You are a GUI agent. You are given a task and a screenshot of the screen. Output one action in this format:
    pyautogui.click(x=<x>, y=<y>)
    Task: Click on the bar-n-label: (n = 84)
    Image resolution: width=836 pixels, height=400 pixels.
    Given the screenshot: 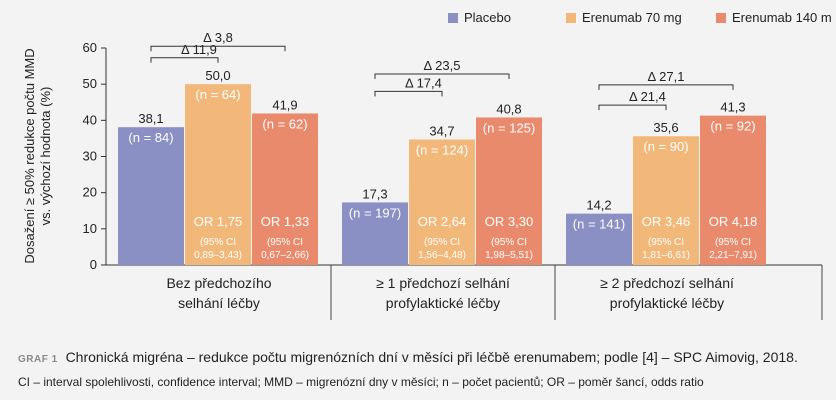 What is the action you would take?
    pyautogui.click(x=150, y=137)
    